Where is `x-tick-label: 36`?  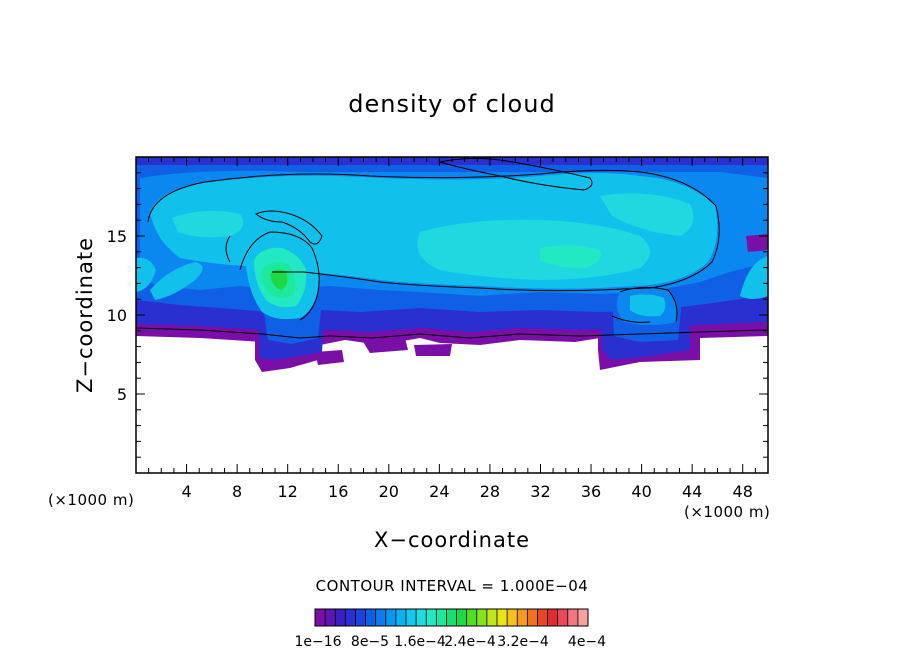
x-tick-label: 36 is located at coordinates (591, 491).